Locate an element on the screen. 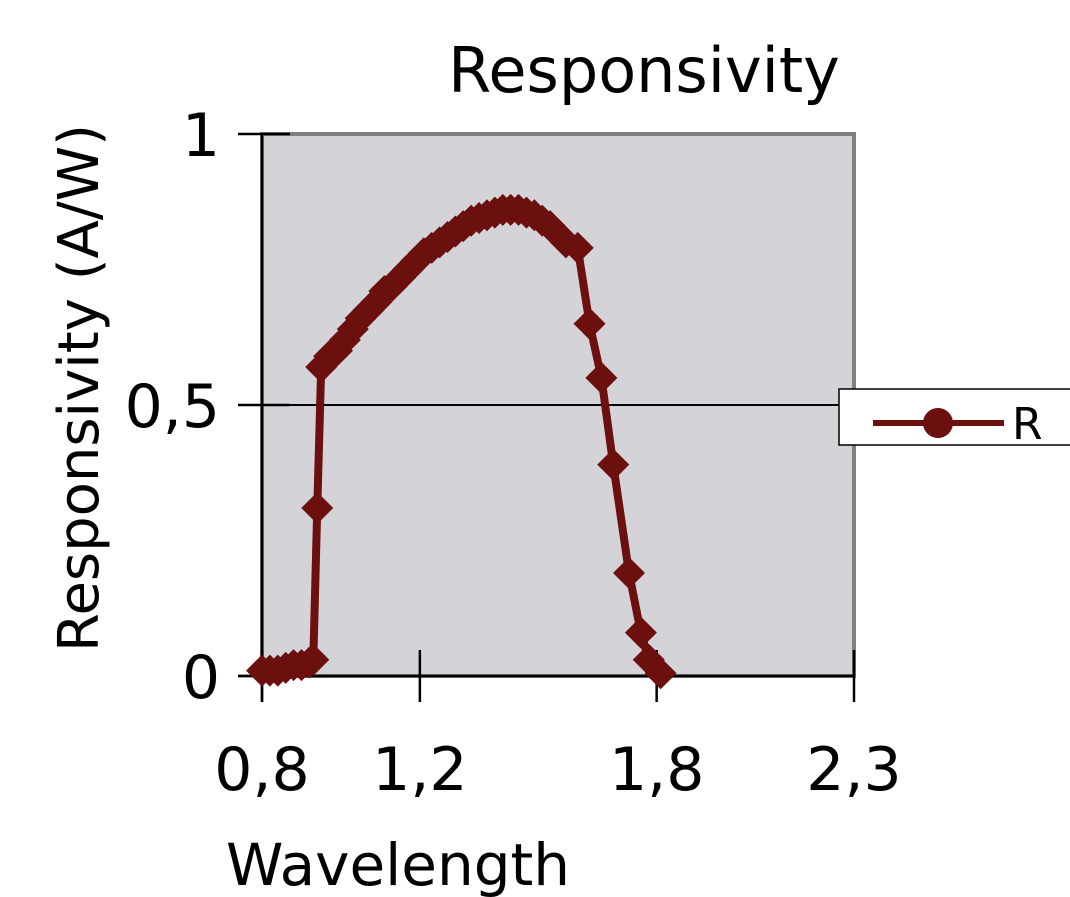 The height and width of the screenshot is (897, 1070). x-tick-label: 1,8 is located at coordinates (656, 770).